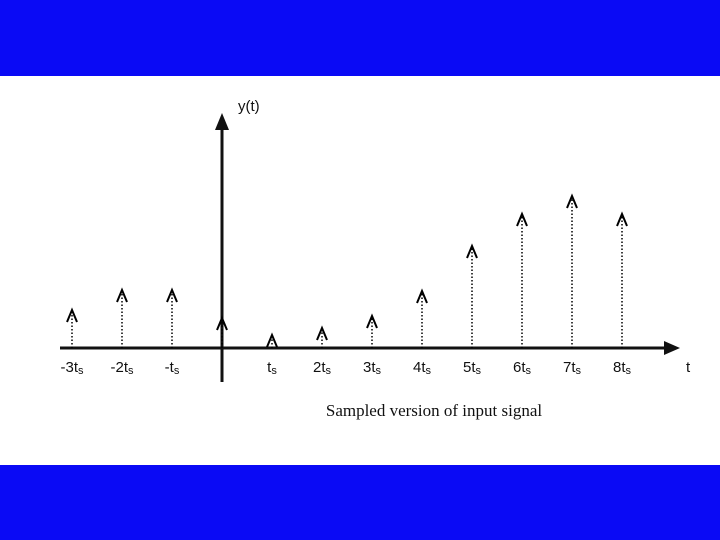  What do you see at coordinates (360, 38) in the screenshot?
I see `top-band` at bounding box center [360, 38].